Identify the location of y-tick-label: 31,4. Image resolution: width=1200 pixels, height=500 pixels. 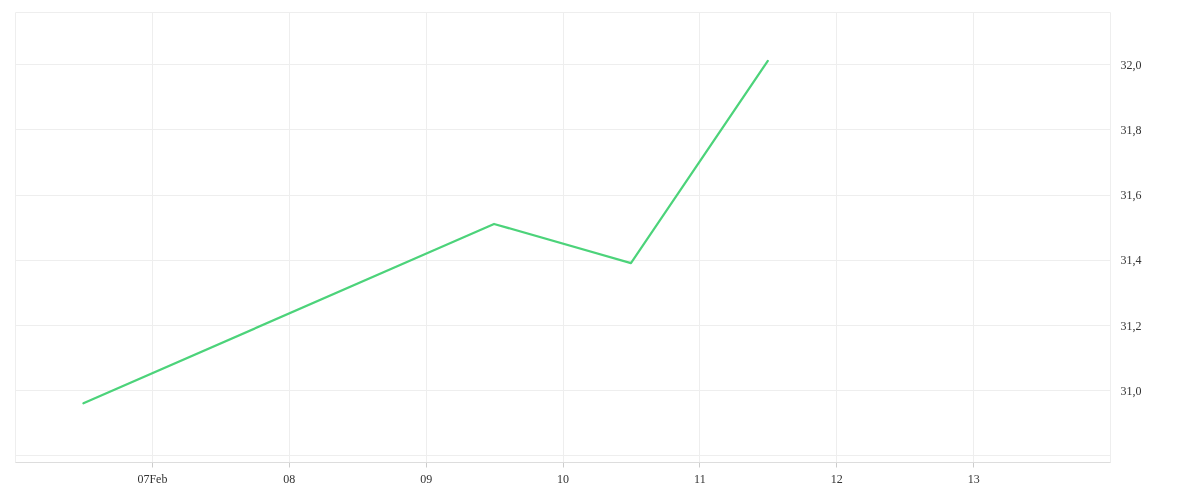
(1131, 260).